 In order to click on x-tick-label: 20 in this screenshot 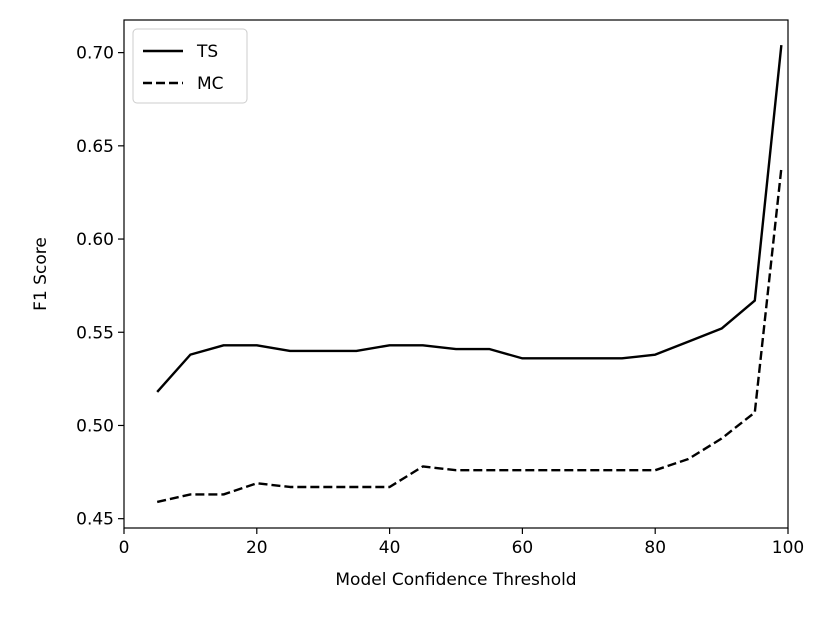, I will do `click(257, 548)`.